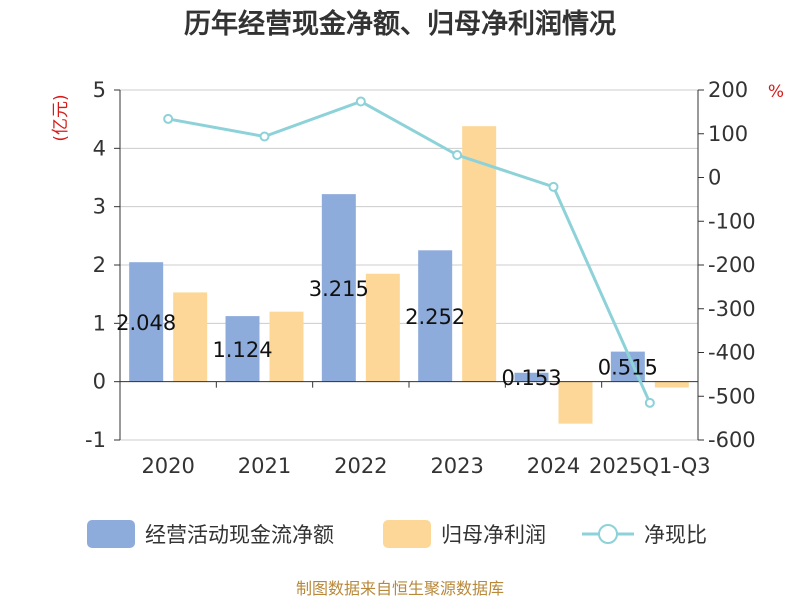 This screenshot has height=600, width=800. Describe the element at coordinates (167, 466) in the screenshot. I see `x-axis-tick-label: 2020` at that location.